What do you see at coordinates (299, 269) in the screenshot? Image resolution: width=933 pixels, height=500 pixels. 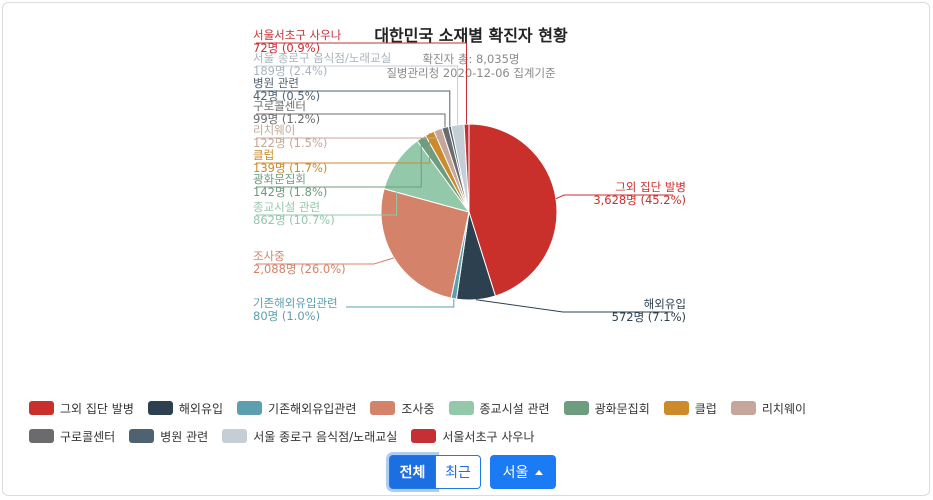 I see `slice-value-label: 2,088명 (26.0%)` at bounding box center [299, 269].